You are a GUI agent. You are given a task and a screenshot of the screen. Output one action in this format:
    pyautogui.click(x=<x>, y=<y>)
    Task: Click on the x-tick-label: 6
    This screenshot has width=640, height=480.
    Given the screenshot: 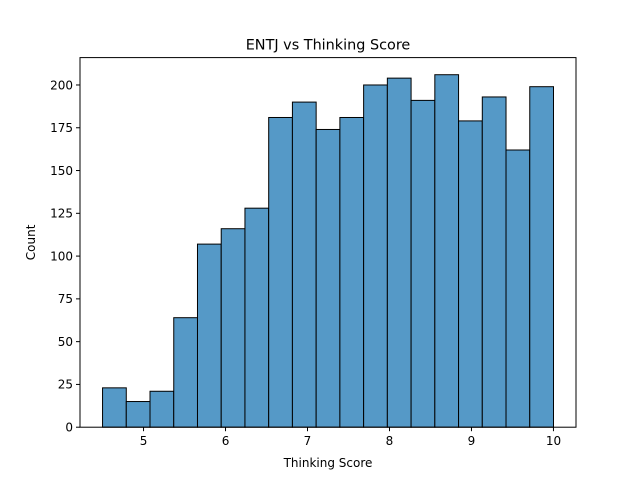 What is the action you would take?
    pyautogui.click(x=226, y=441)
    